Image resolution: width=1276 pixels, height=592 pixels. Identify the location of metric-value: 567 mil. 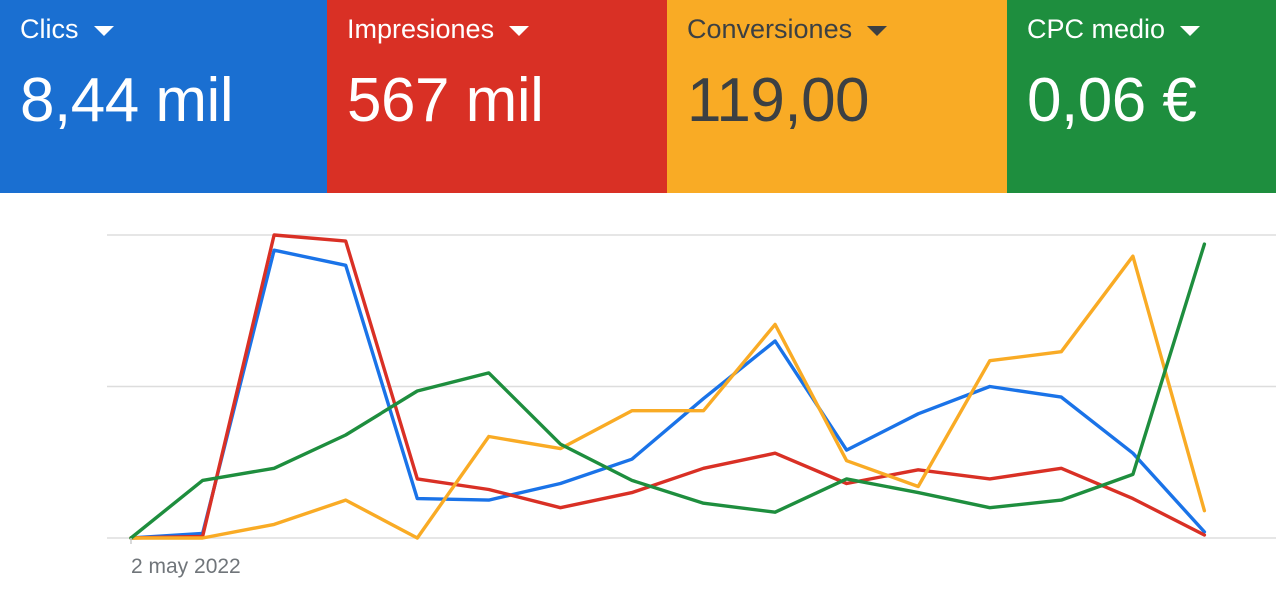
(445, 100).